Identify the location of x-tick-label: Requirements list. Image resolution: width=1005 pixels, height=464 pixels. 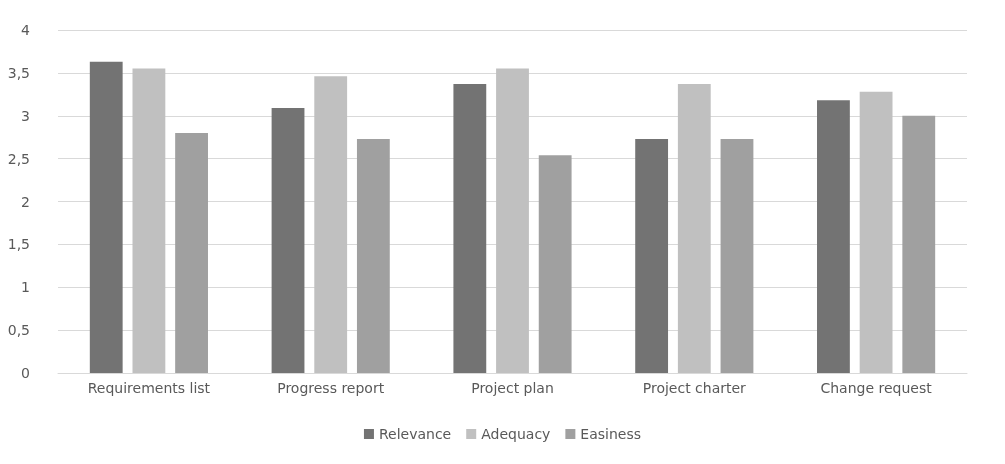
(149, 388).